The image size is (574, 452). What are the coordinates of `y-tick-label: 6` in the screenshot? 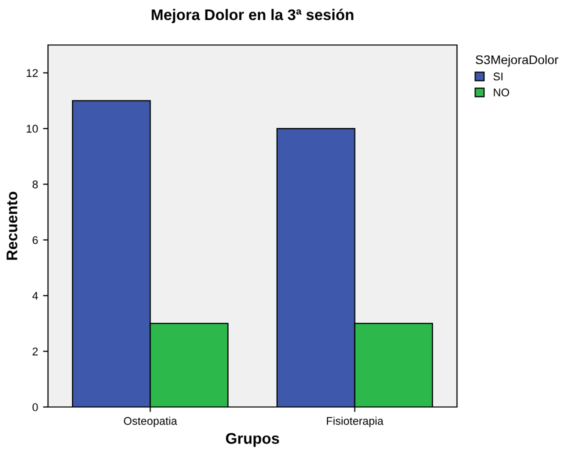 It's located at (35, 240).